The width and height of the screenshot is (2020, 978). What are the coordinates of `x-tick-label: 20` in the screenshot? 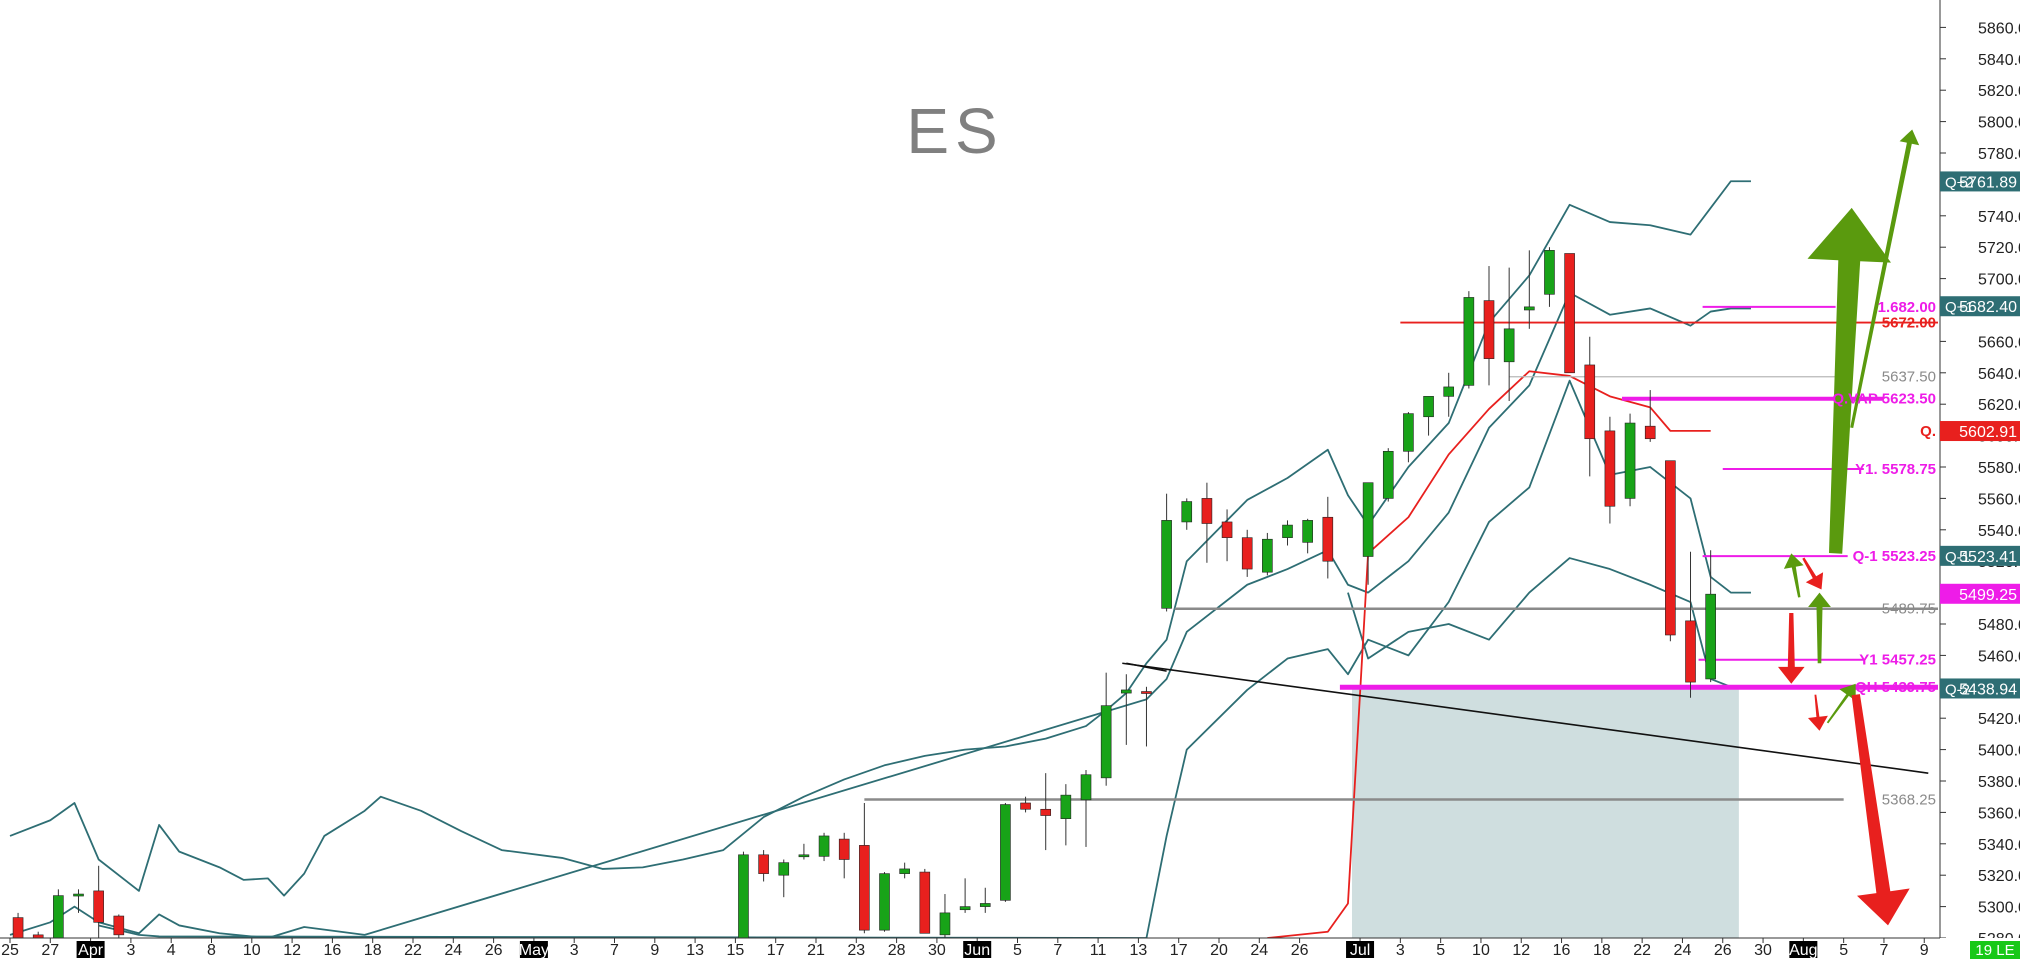 It's located at (1219, 950).